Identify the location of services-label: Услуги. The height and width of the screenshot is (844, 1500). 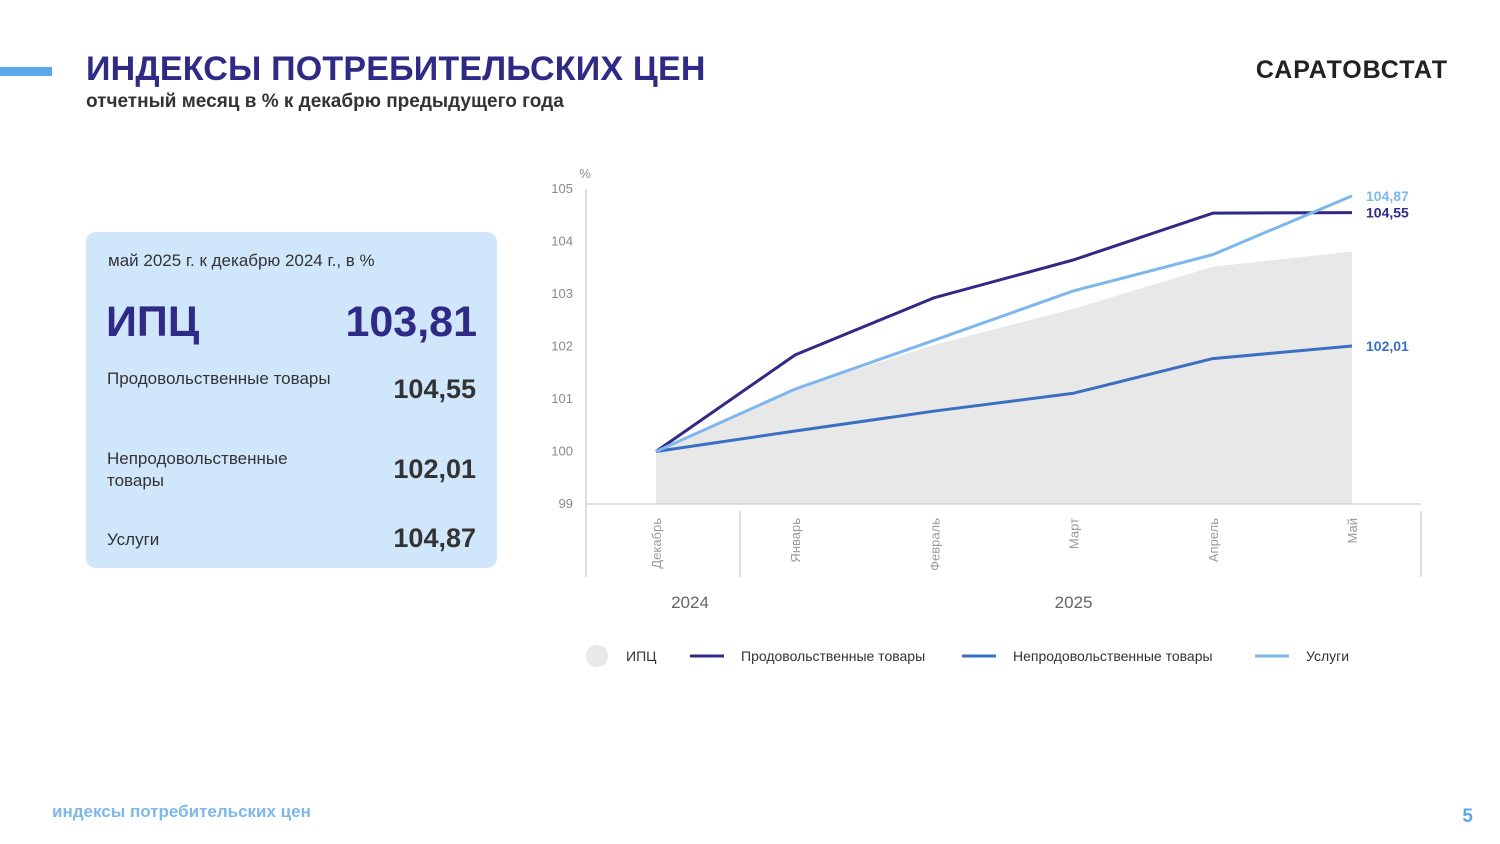
(133, 539).